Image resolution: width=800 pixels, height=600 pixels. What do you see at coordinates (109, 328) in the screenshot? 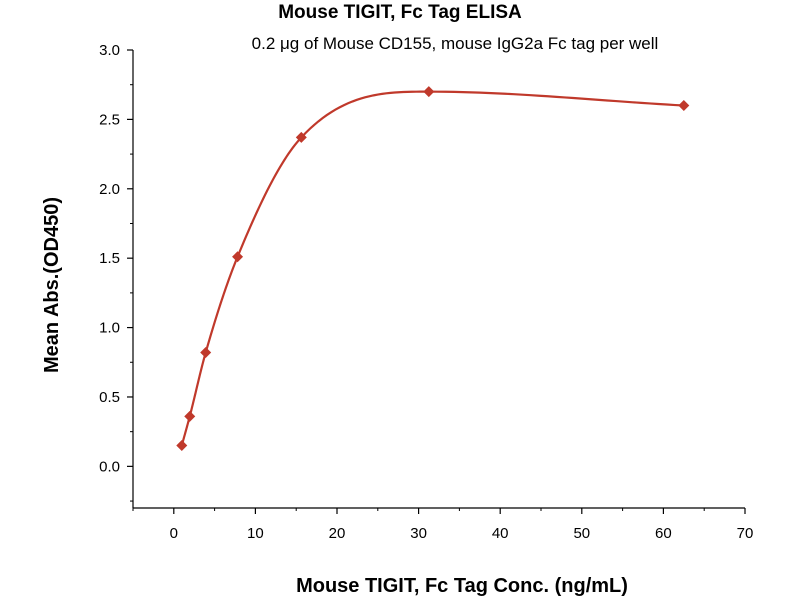
I see `y-tick-label: 1.0` at bounding box center [109, 328].